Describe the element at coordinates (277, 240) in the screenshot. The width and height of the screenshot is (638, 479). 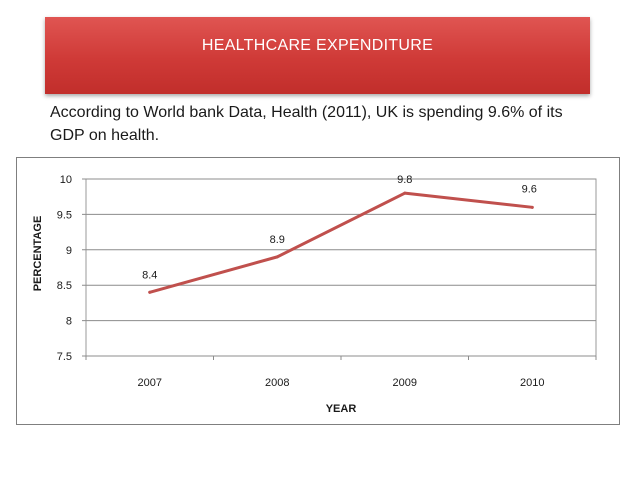
I see `data-label: 8.9` at that location.